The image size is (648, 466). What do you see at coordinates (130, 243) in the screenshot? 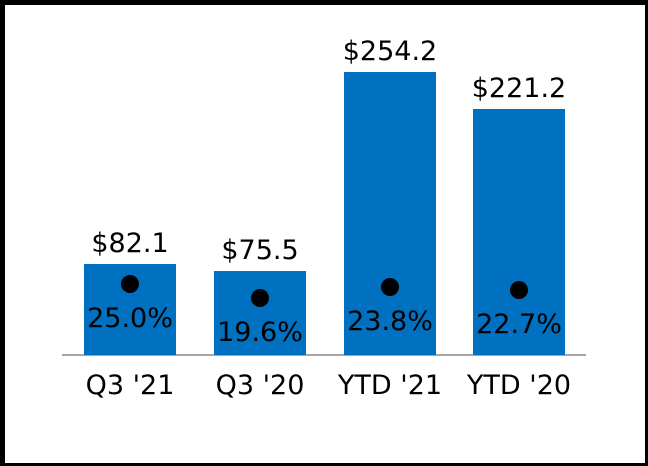
I see `bar-value-label: $82.1` at bounding box center [130, 243].